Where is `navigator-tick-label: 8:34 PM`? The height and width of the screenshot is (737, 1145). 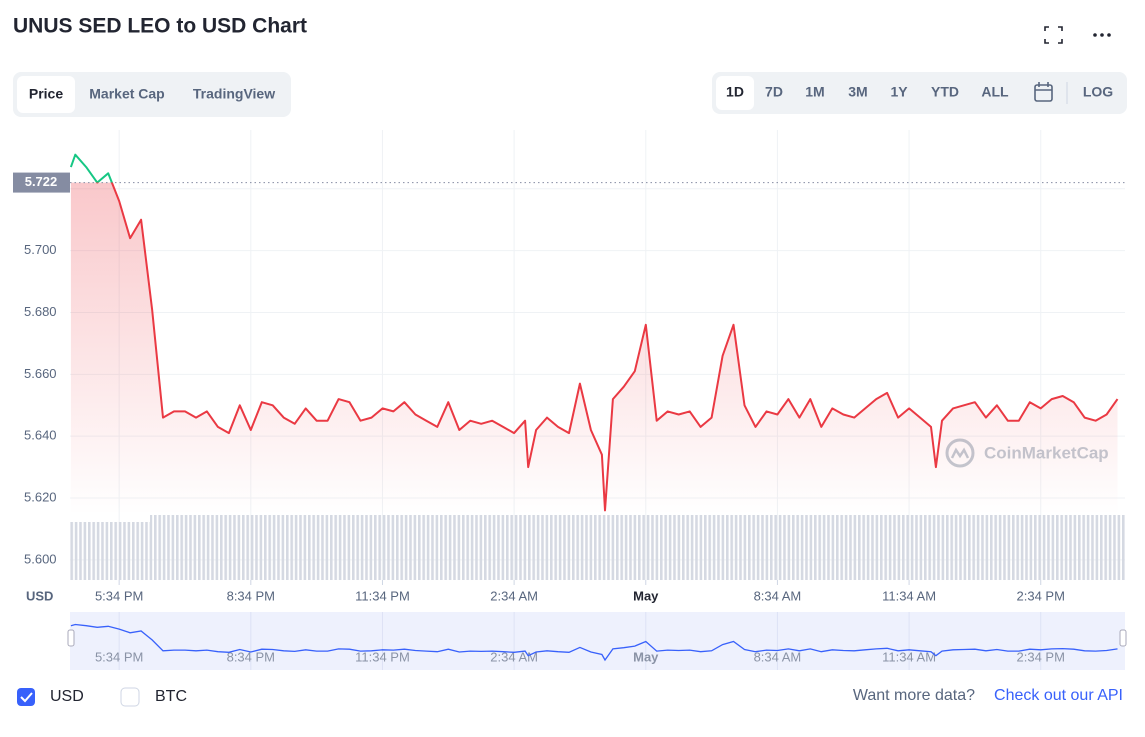
navigator-tick-label: 8:34 PM is located at coordinates (251, 656).